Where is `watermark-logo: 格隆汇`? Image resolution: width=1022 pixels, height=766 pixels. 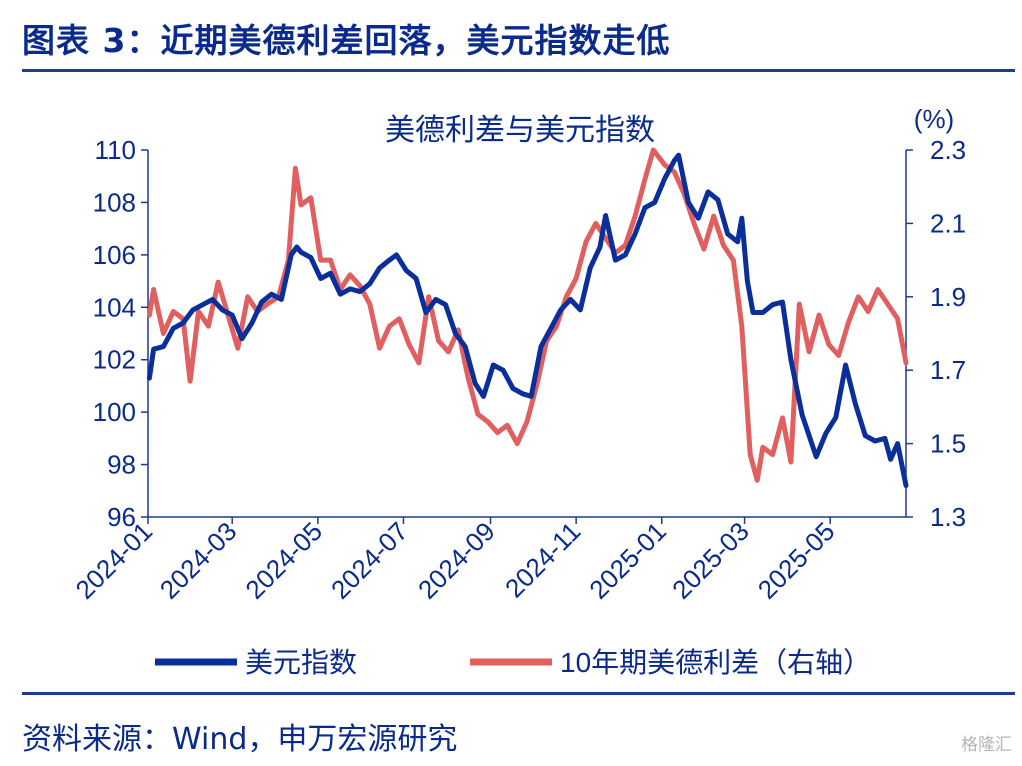
watermark-logo: 格隆汇 is located at coordinates (986, 745).